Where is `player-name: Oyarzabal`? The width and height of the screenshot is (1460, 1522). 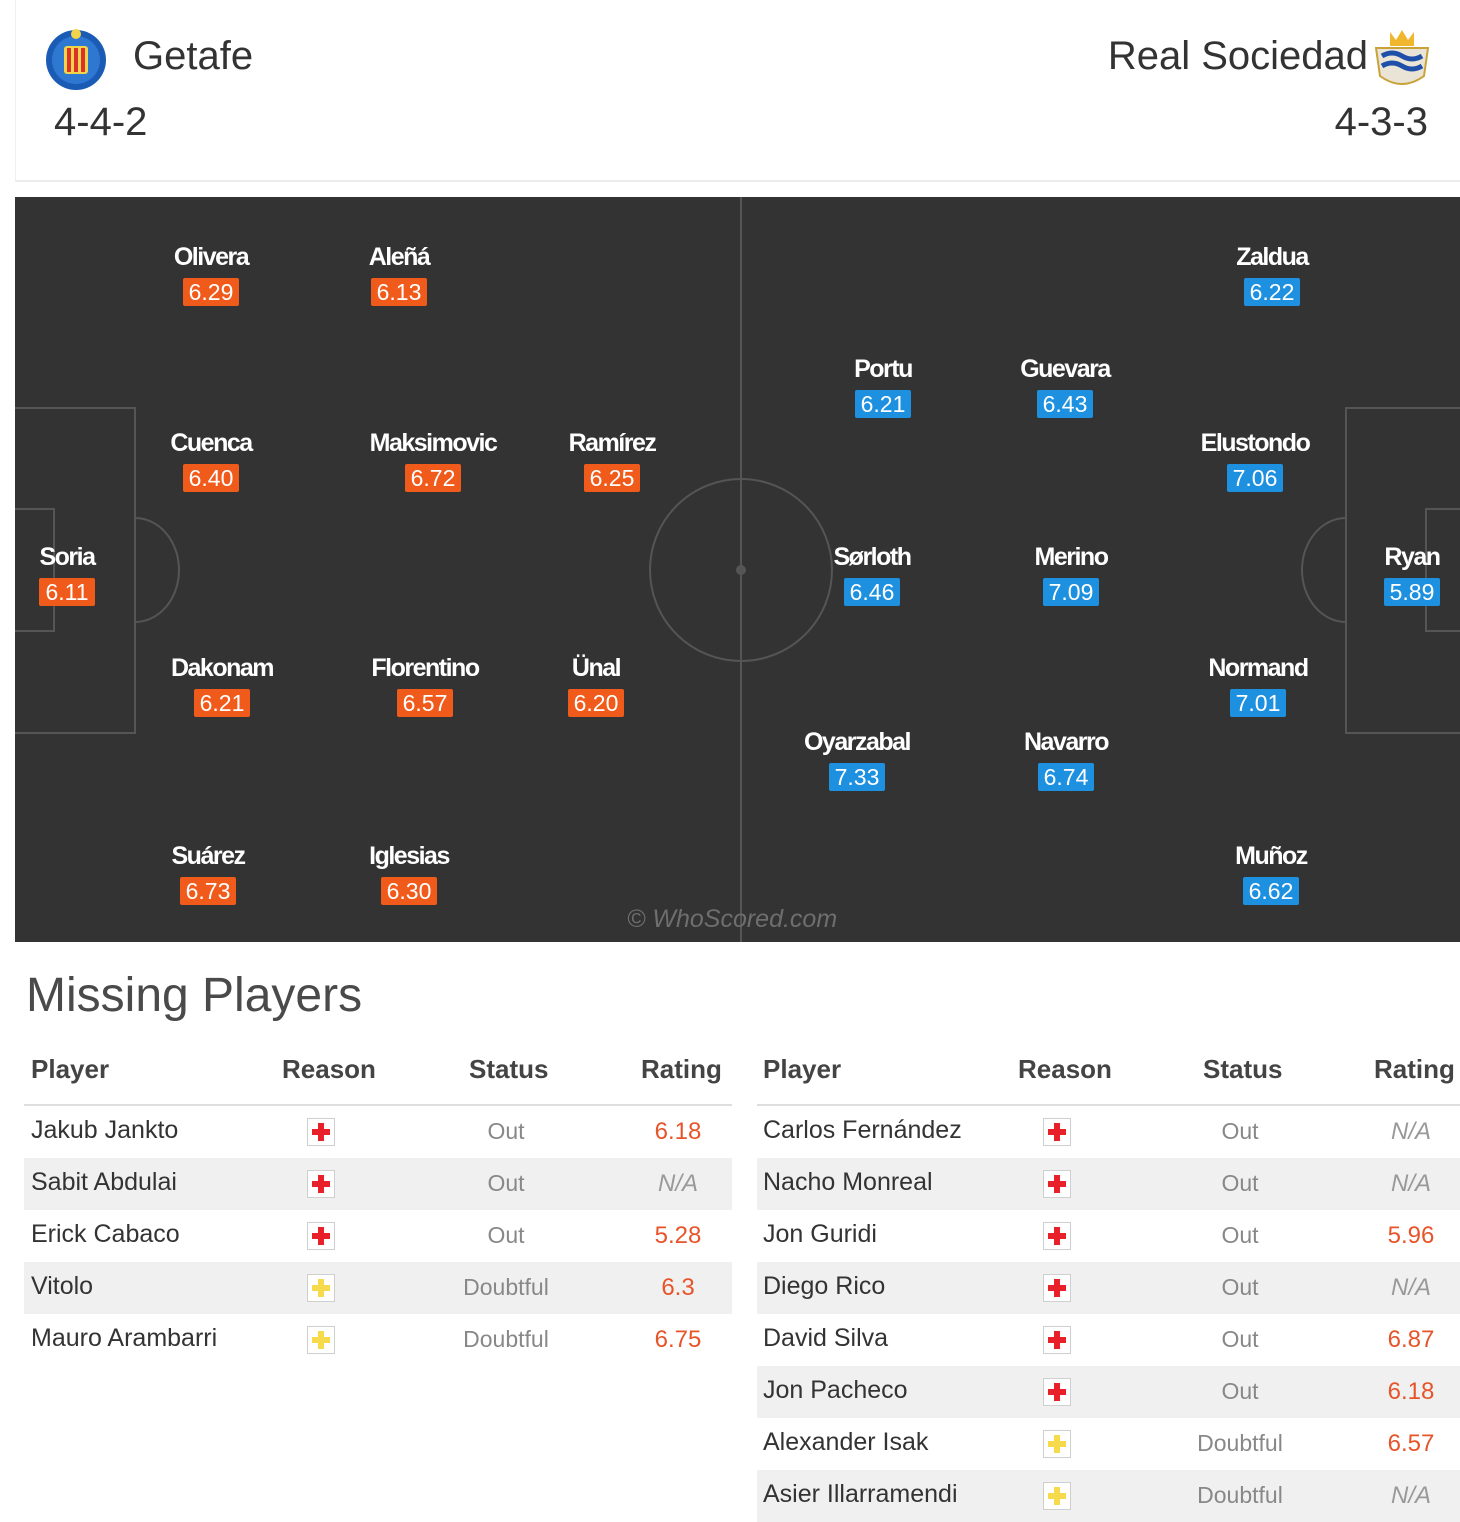
player-name: Oyarzabal is located at coordinates (857, 742).